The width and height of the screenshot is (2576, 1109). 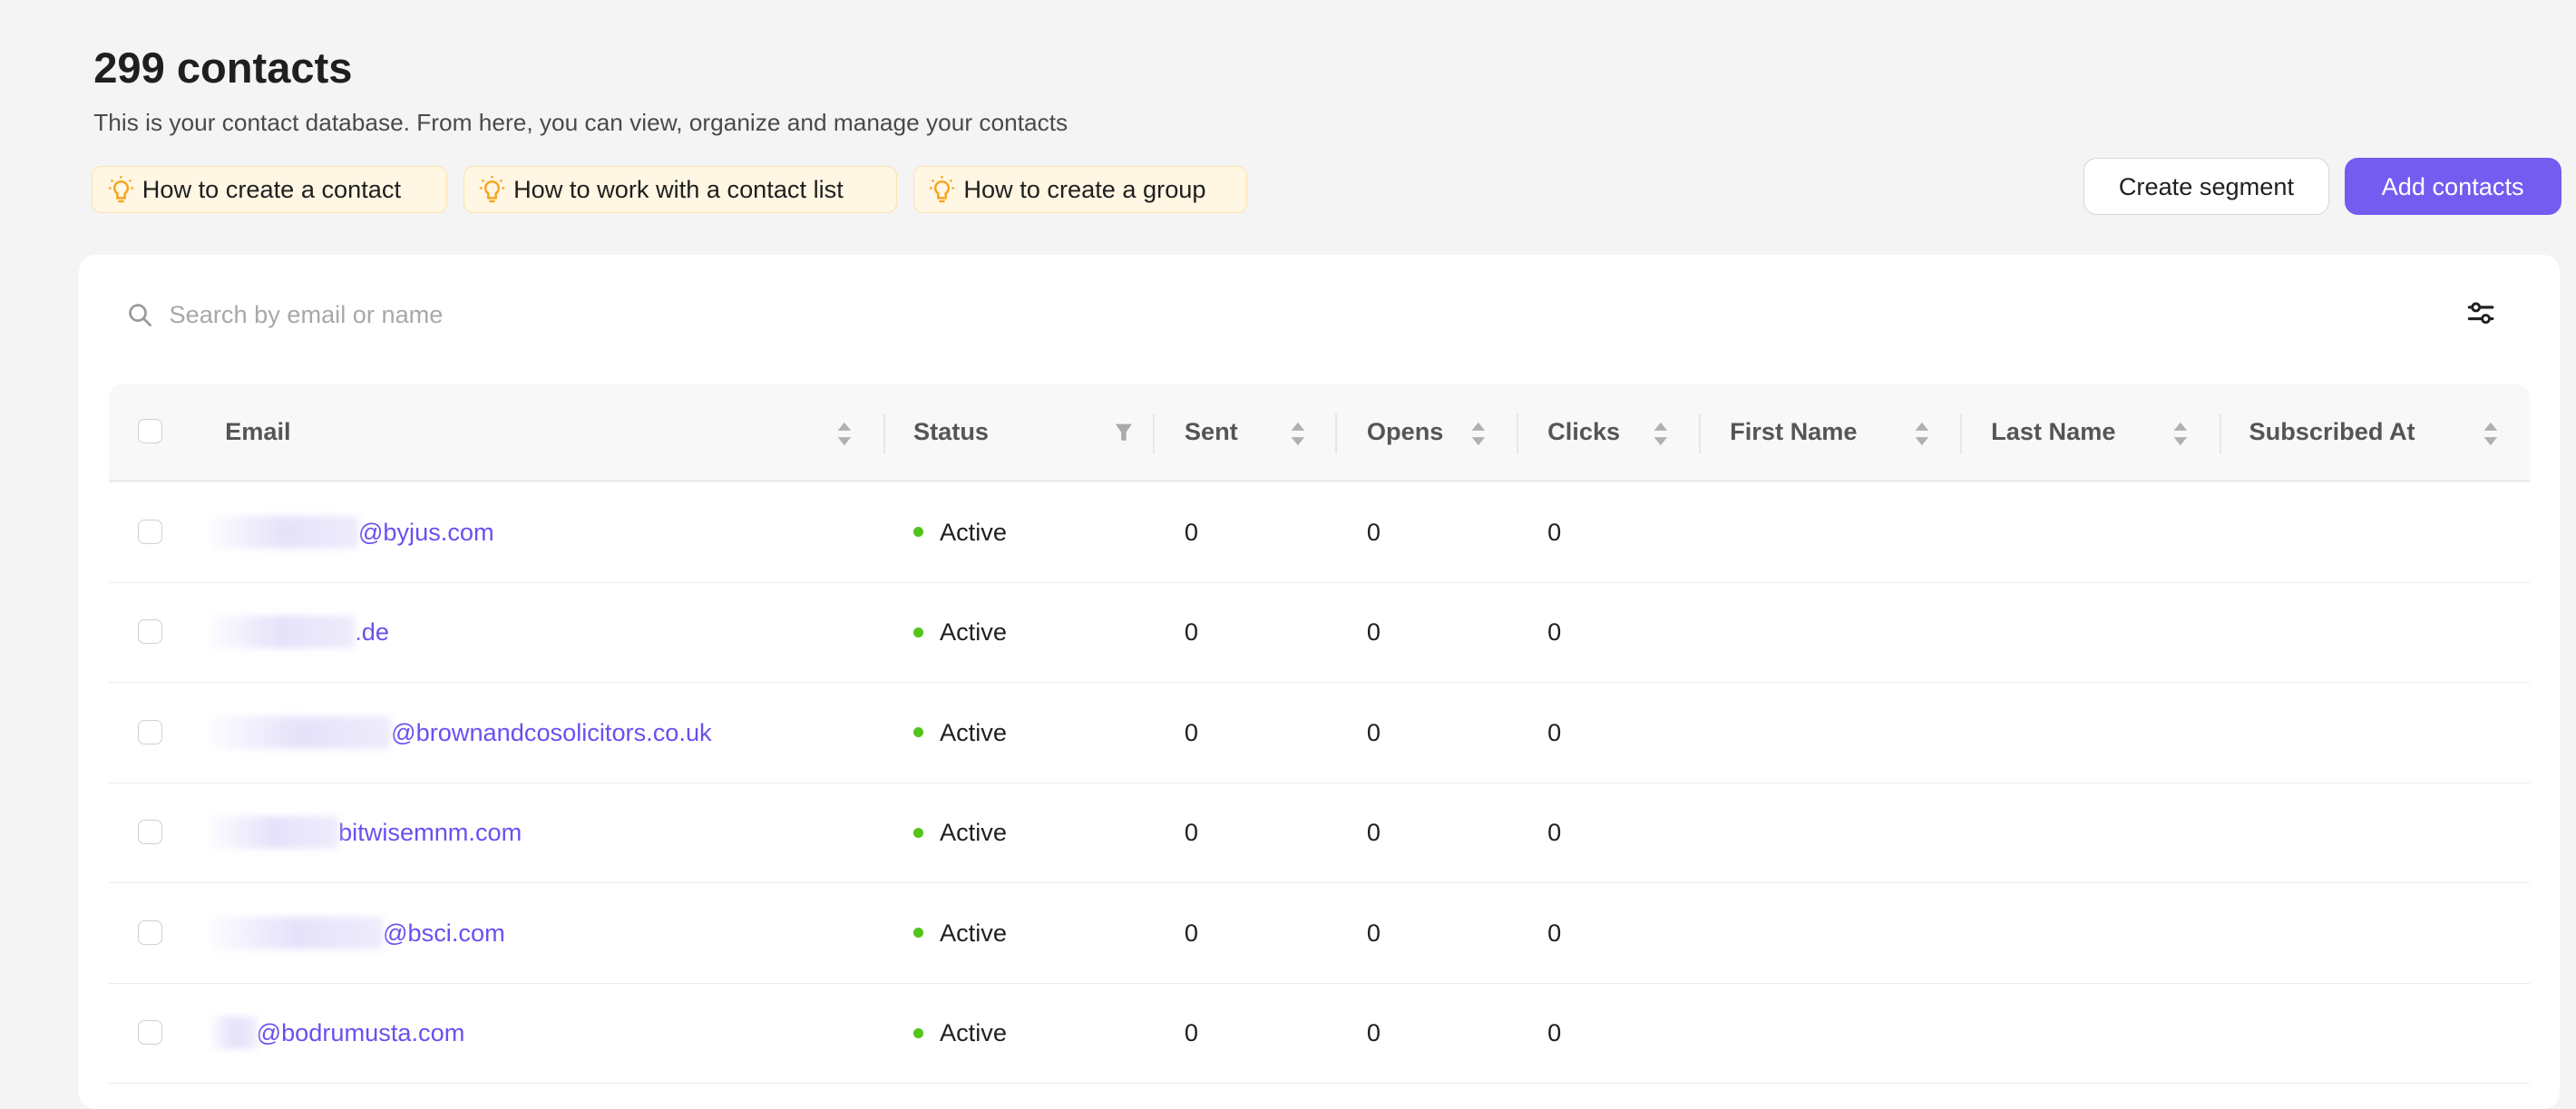 I want to click on table-row: @brownandcosolicitors.co.uk Active 0 0 0, so click(x=1319, y=733).